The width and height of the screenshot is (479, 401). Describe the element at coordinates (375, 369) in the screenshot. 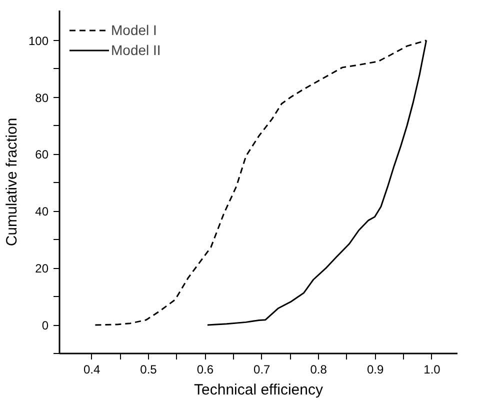

I see `x-tick-label: 0.9` at that location.